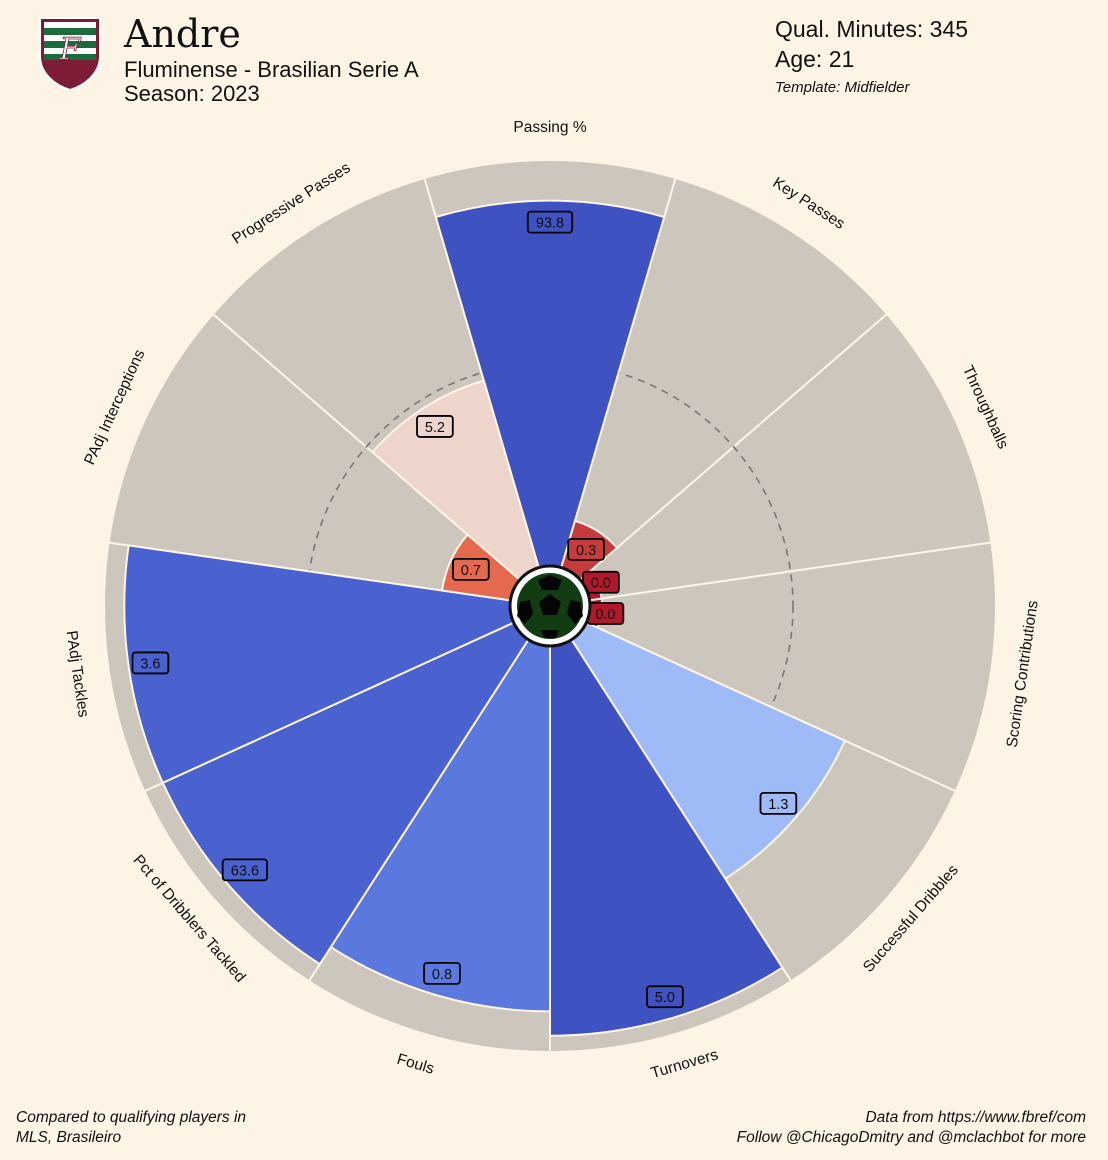 The width and height of the screenshot is (1108, 1160). I want to click on player-name: Andre, so click(182, 34).